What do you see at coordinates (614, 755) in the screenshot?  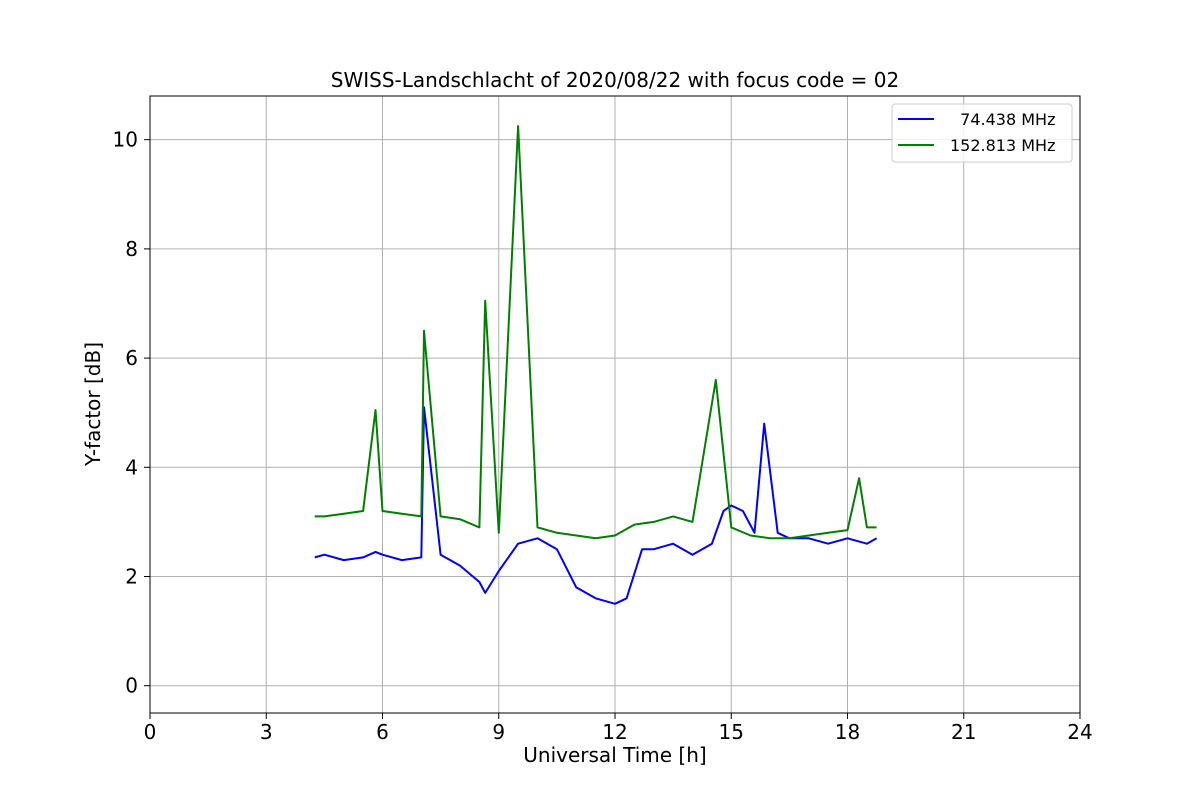 I see `x-axis-label: Universal Time [h]` at bounding box center [614, 755].